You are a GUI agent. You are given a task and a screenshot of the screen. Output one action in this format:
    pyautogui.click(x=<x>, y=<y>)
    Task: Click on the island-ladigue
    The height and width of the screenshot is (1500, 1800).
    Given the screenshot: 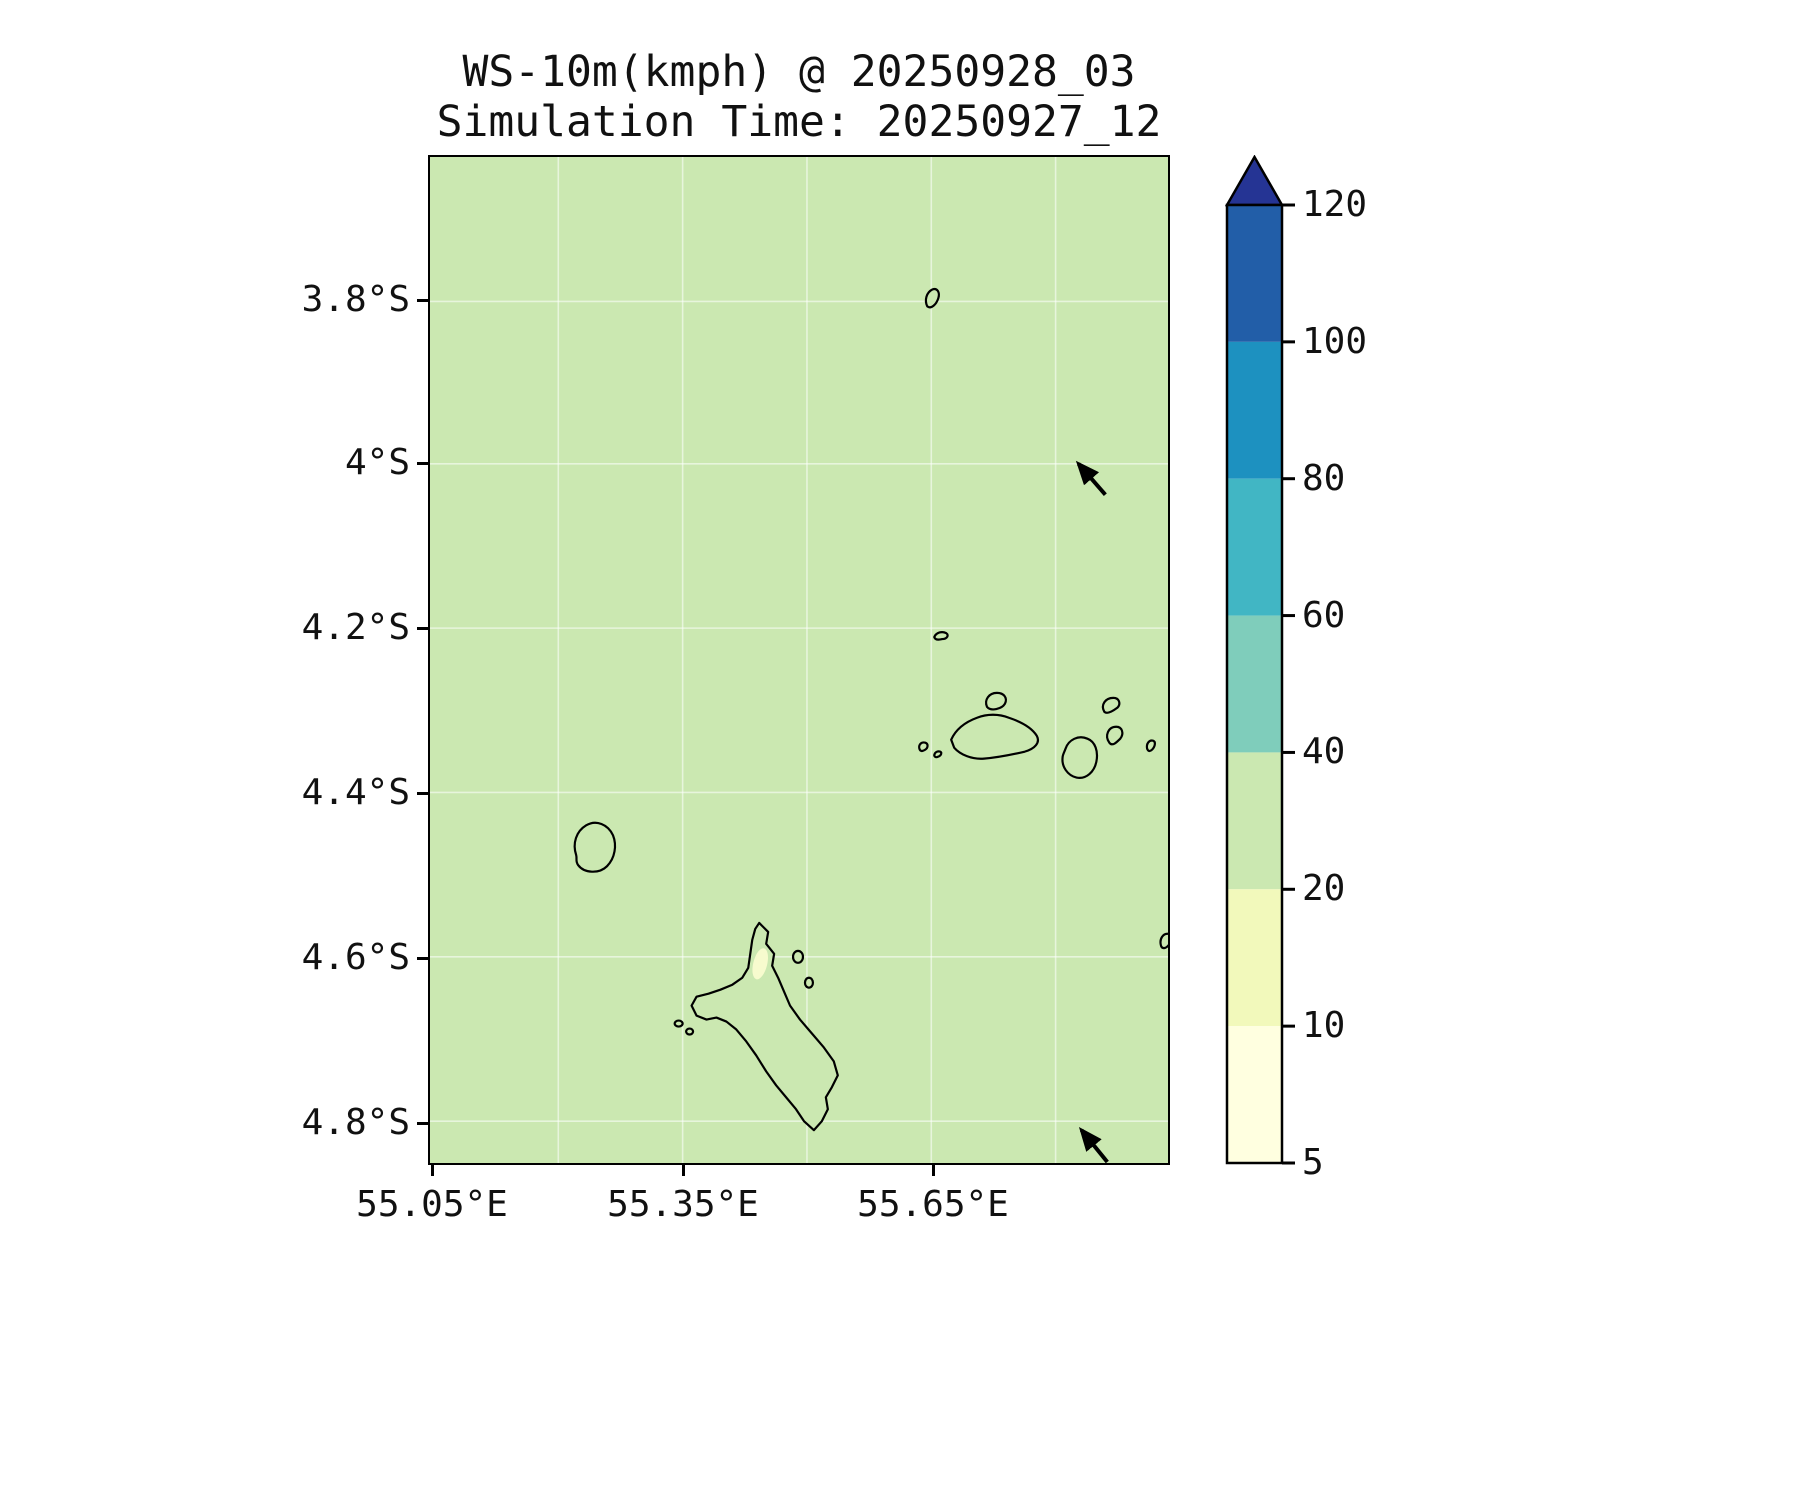 What is the action you would take?
    pyautogui.click(x=1080, y=757)
    